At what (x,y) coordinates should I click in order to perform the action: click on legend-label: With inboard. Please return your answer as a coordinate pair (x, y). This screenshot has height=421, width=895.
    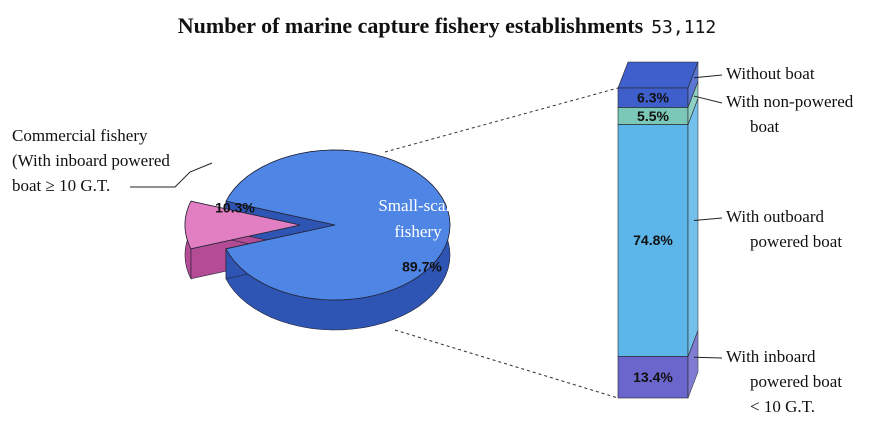
    Looking at the image, I should click on (771, 356).